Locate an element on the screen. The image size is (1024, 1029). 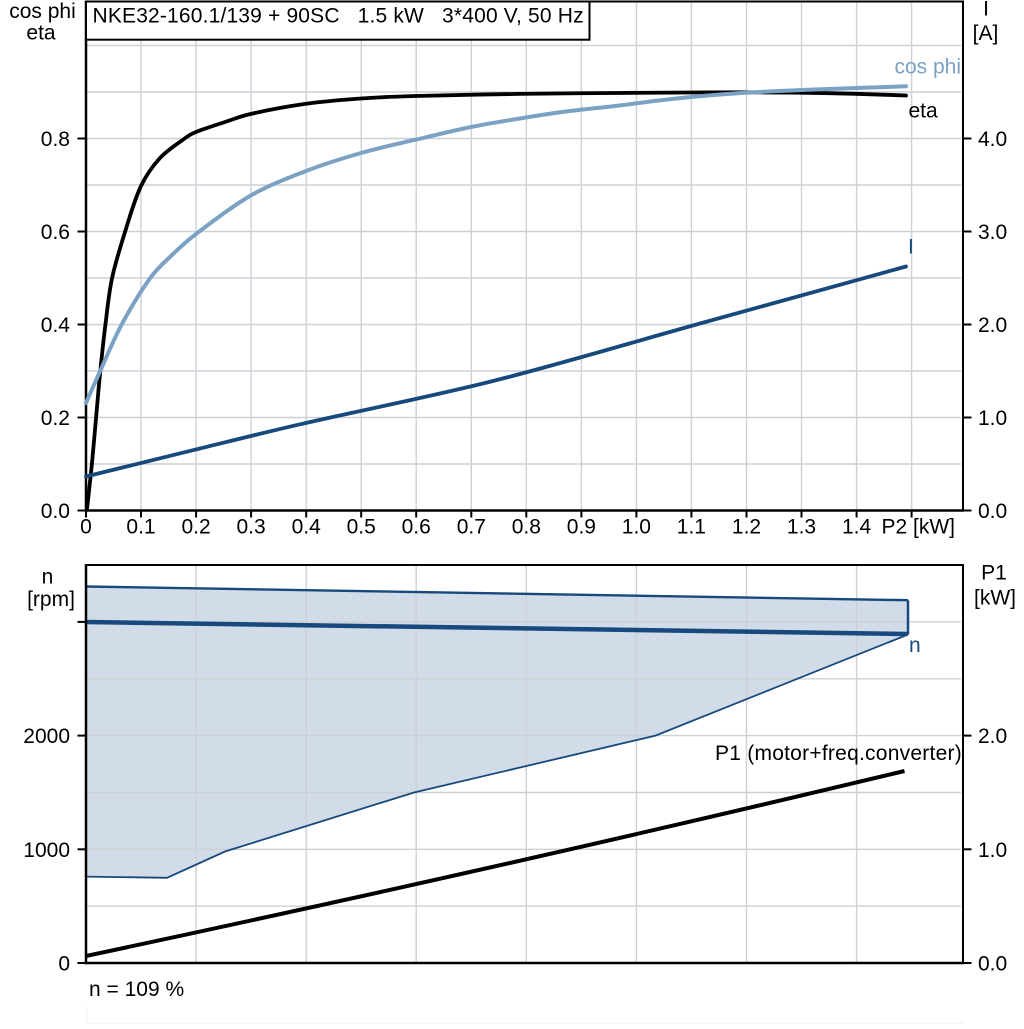
svg-text: P1 (motor+freq.converter) is located at coordinates (838, 753).